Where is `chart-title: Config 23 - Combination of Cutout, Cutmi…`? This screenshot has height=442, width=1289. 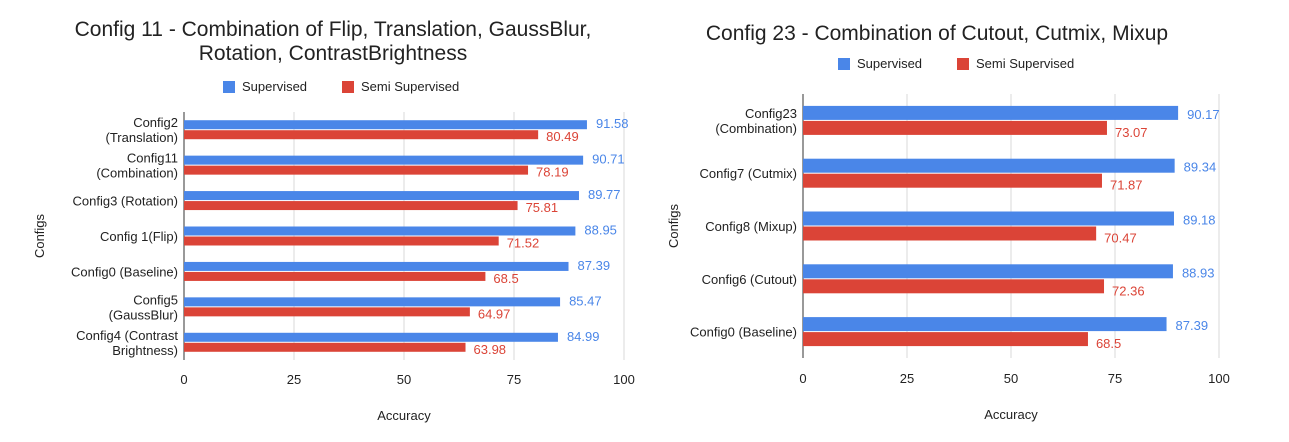 chart-title: Config 23 - Combination of Cutout, Cutmi… is located at coordinates (937, 33).